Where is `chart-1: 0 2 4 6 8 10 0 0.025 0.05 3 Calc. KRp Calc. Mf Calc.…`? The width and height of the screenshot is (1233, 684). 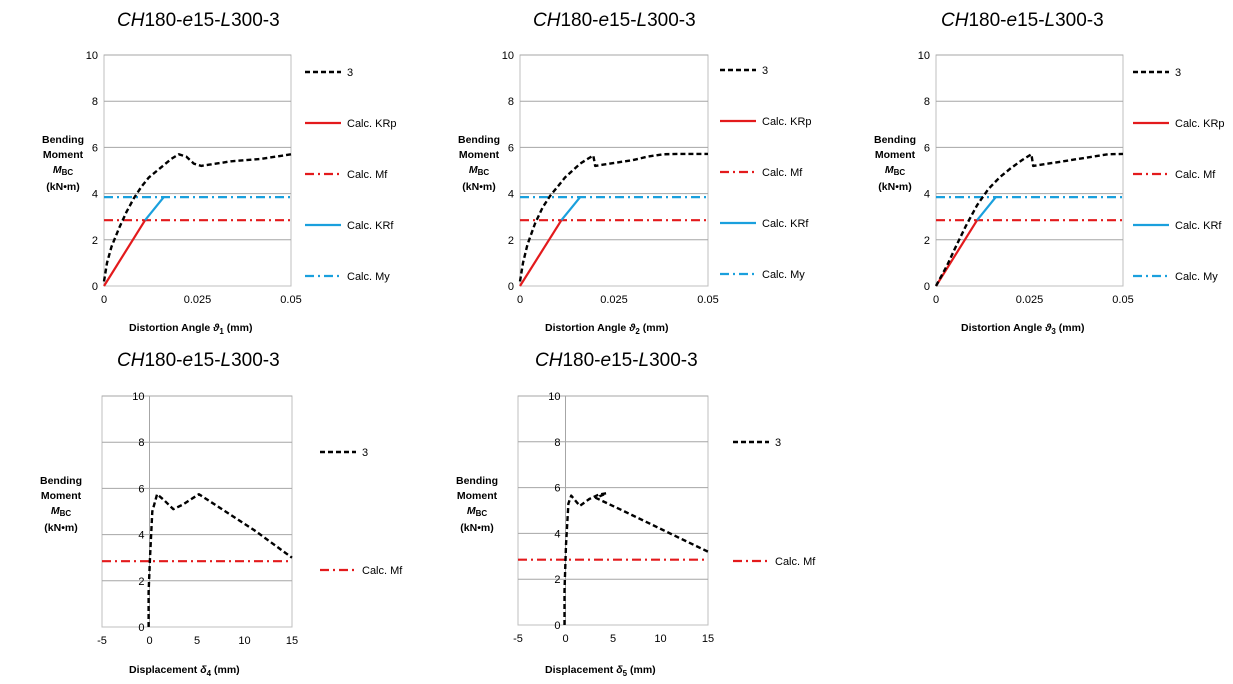 chart-1: 0 2 4 6 8 10 0 0.025 0.05 3 Calc. KRp Calc. Mf Calc.… is located at coordinates (241, 178).